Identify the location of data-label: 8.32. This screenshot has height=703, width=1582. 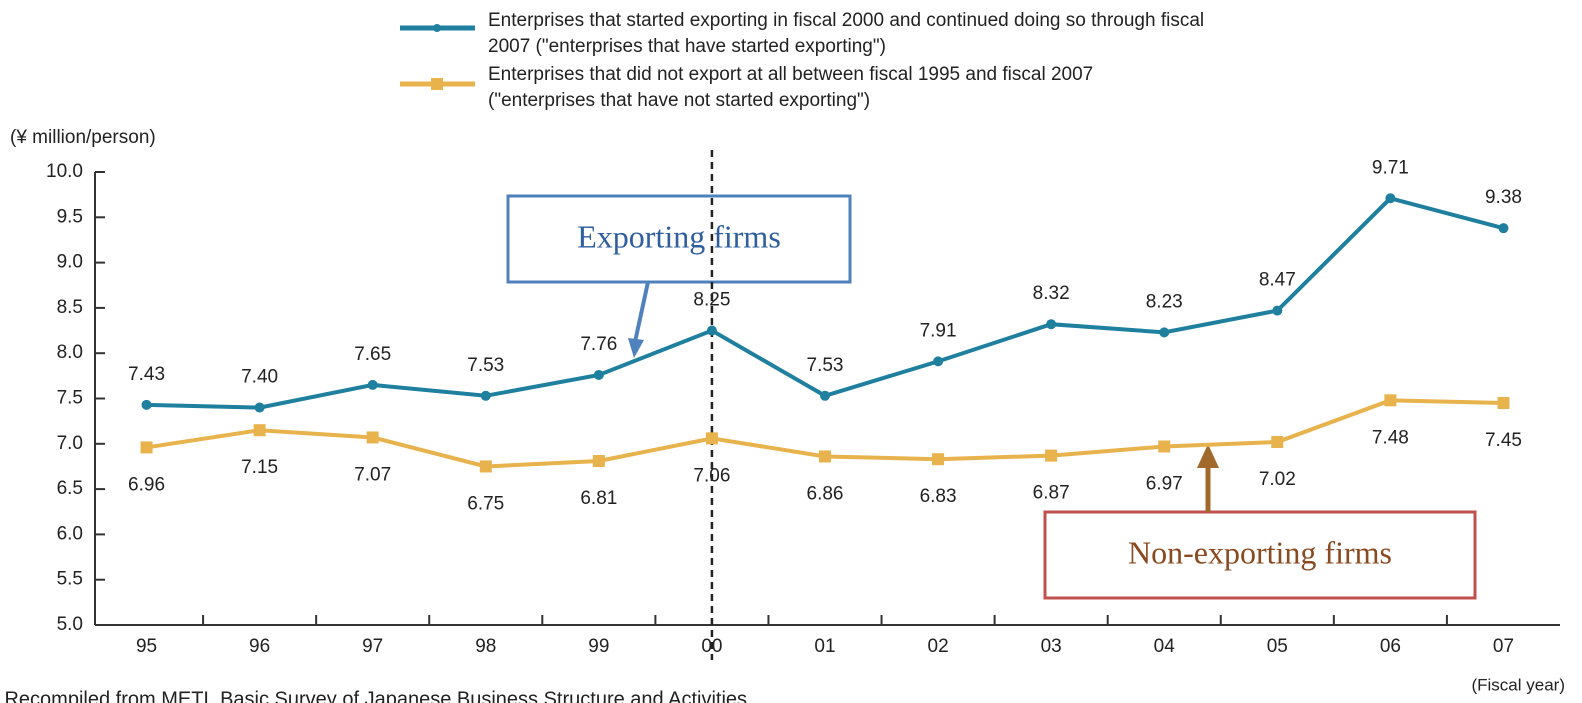
(1051, 293).